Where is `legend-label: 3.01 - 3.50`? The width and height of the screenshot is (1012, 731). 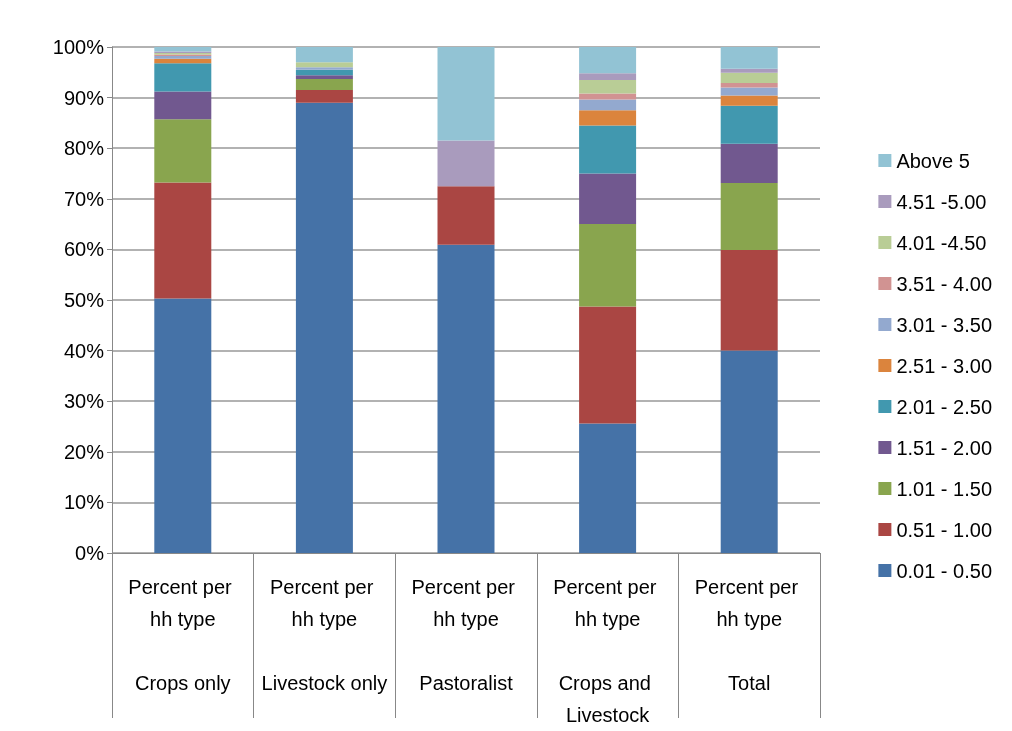 legend-label: 3.01 - 3.50 is located at coordinates (944, 324).